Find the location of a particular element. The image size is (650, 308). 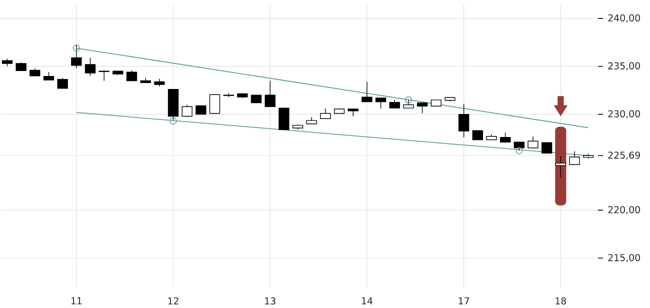

y-tick-label: 230,00 is located at coordinates (624, 114).